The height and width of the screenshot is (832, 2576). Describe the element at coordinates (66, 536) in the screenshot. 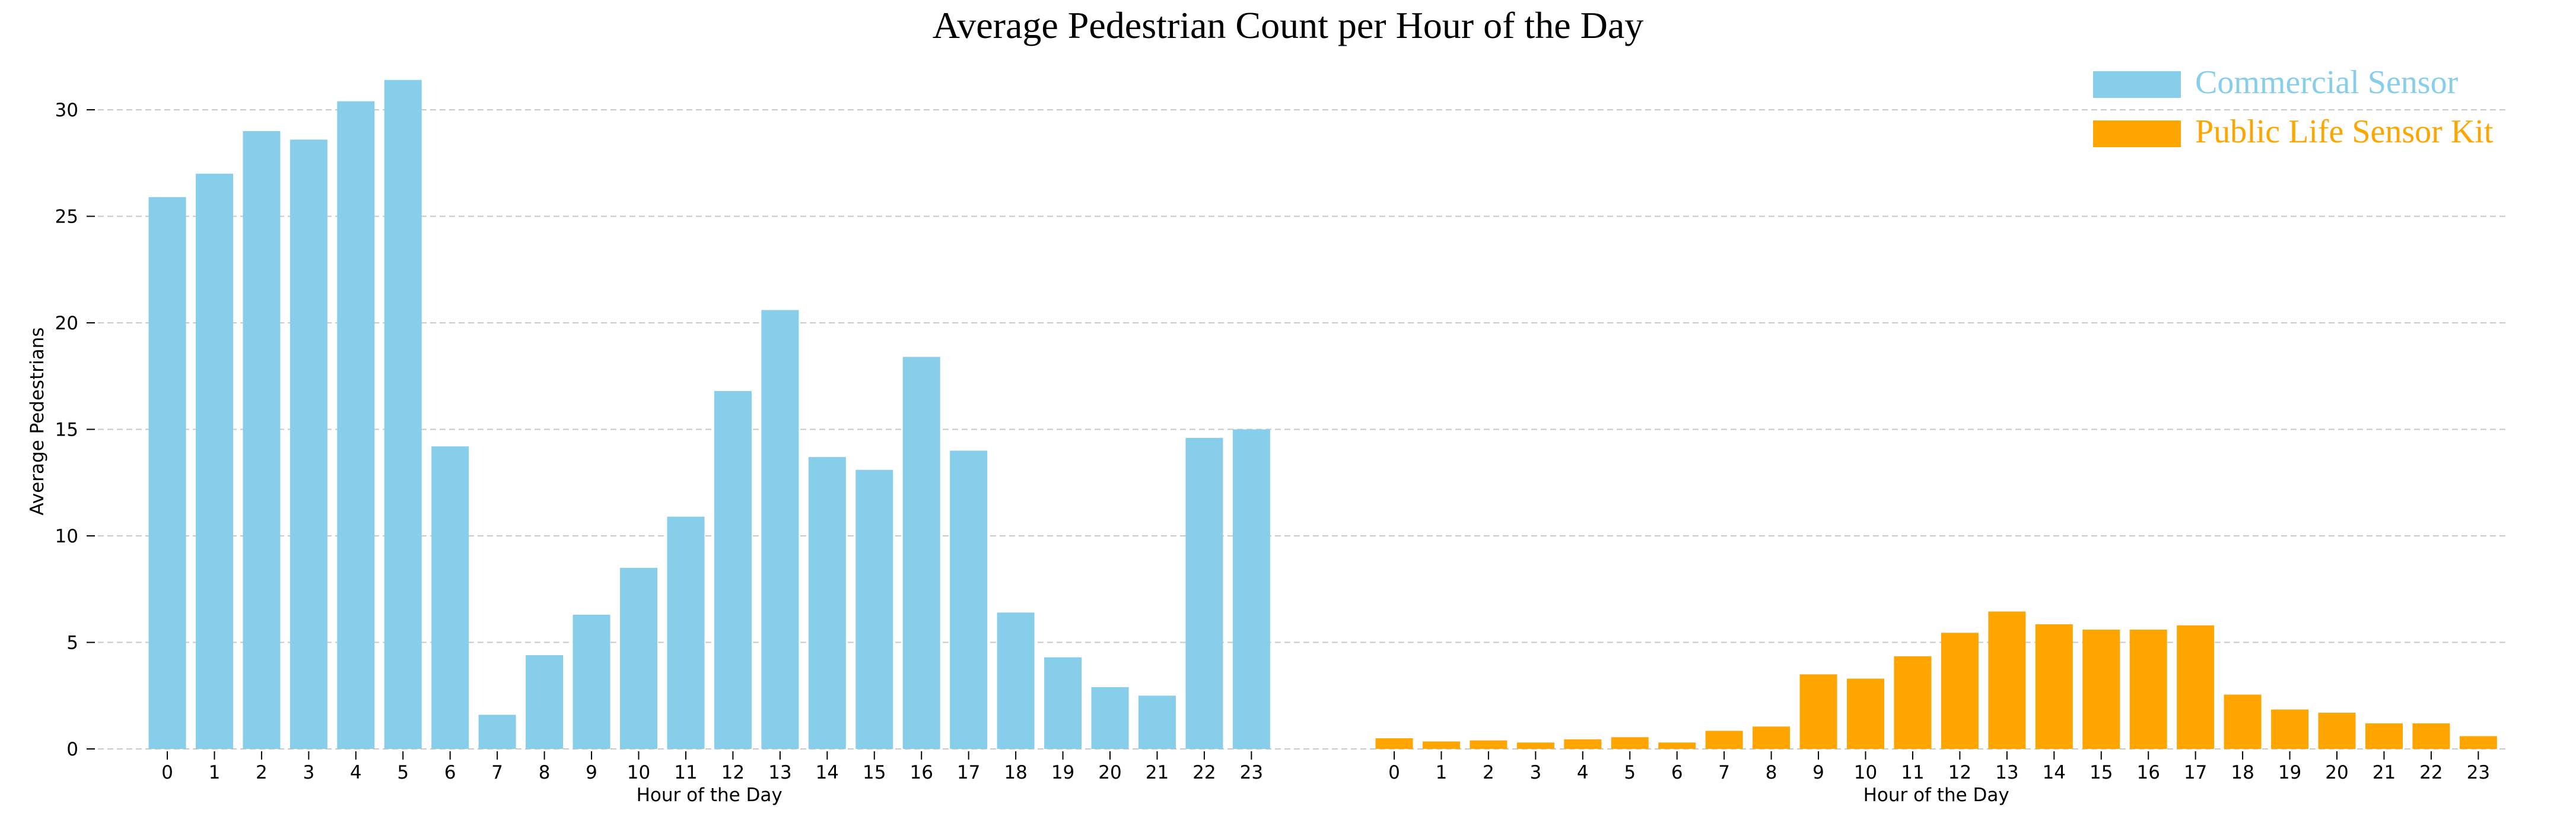

I see `y-tick-label: 10` at that location.